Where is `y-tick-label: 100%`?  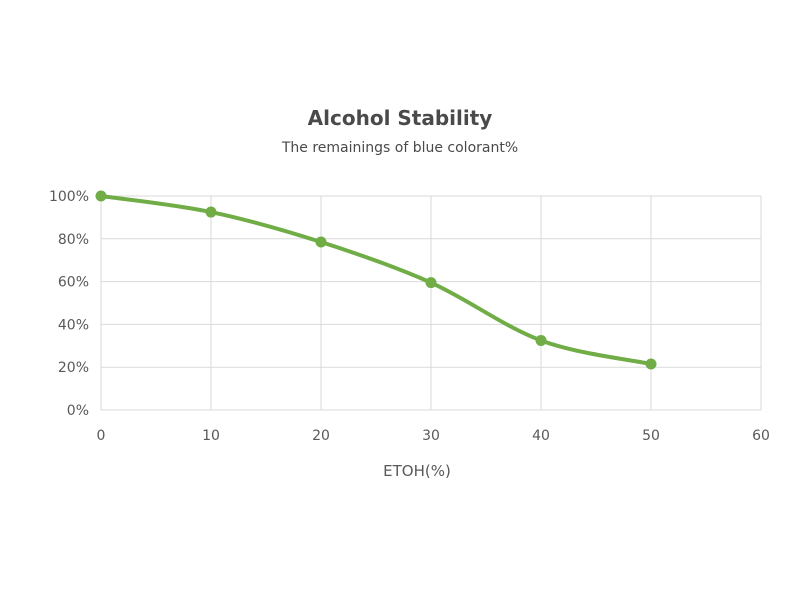 y-tick-label: 100% is located at coordinates (69, 197).